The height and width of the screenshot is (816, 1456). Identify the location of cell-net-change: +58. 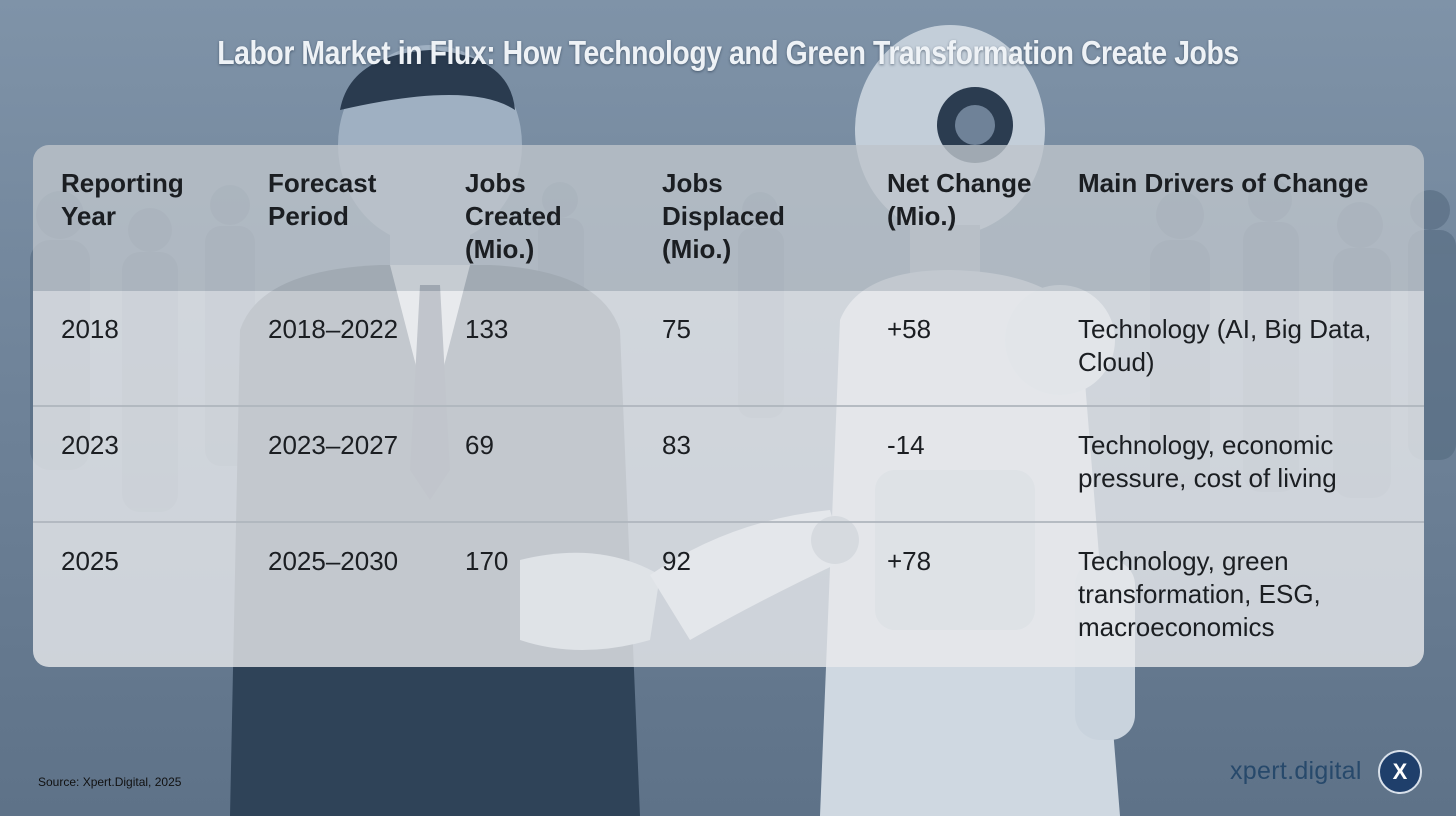
(954, 348).